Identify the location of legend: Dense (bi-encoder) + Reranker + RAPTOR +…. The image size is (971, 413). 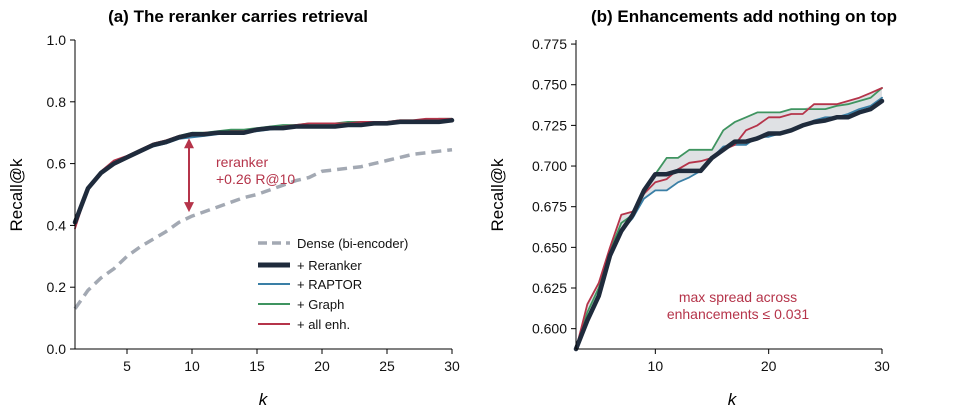
(333, 284).